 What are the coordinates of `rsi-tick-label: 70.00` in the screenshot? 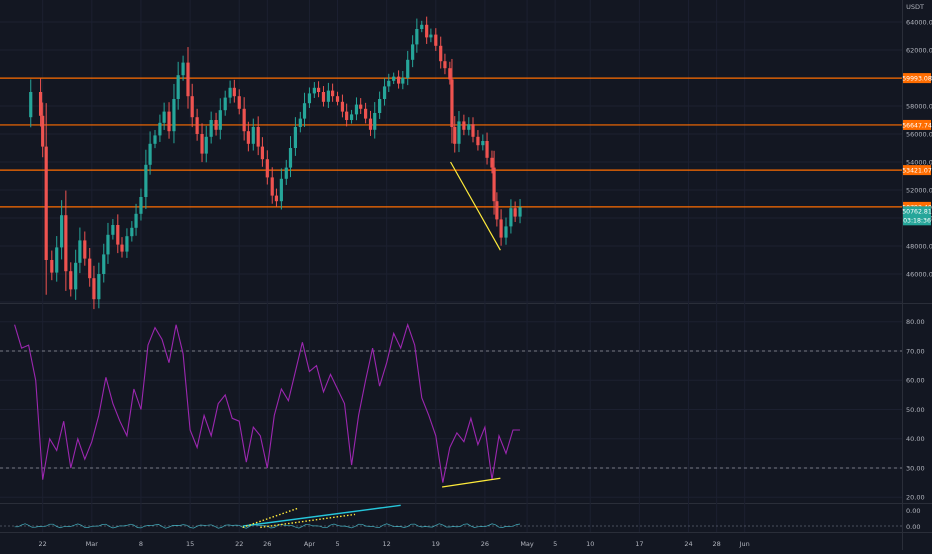 It's located at (915, 351).